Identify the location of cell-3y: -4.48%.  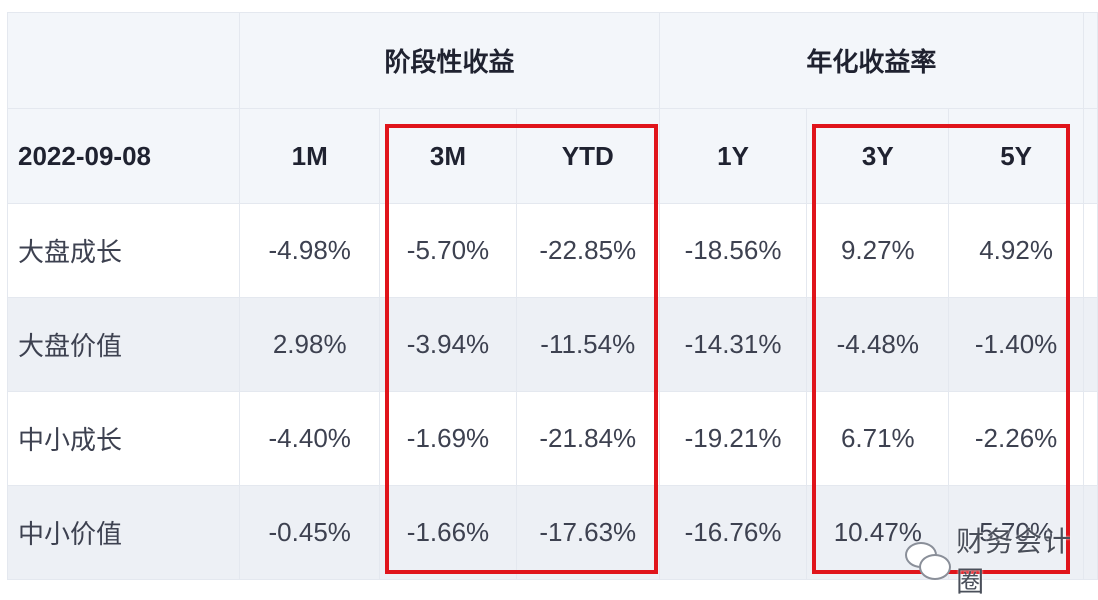
(878, 344).